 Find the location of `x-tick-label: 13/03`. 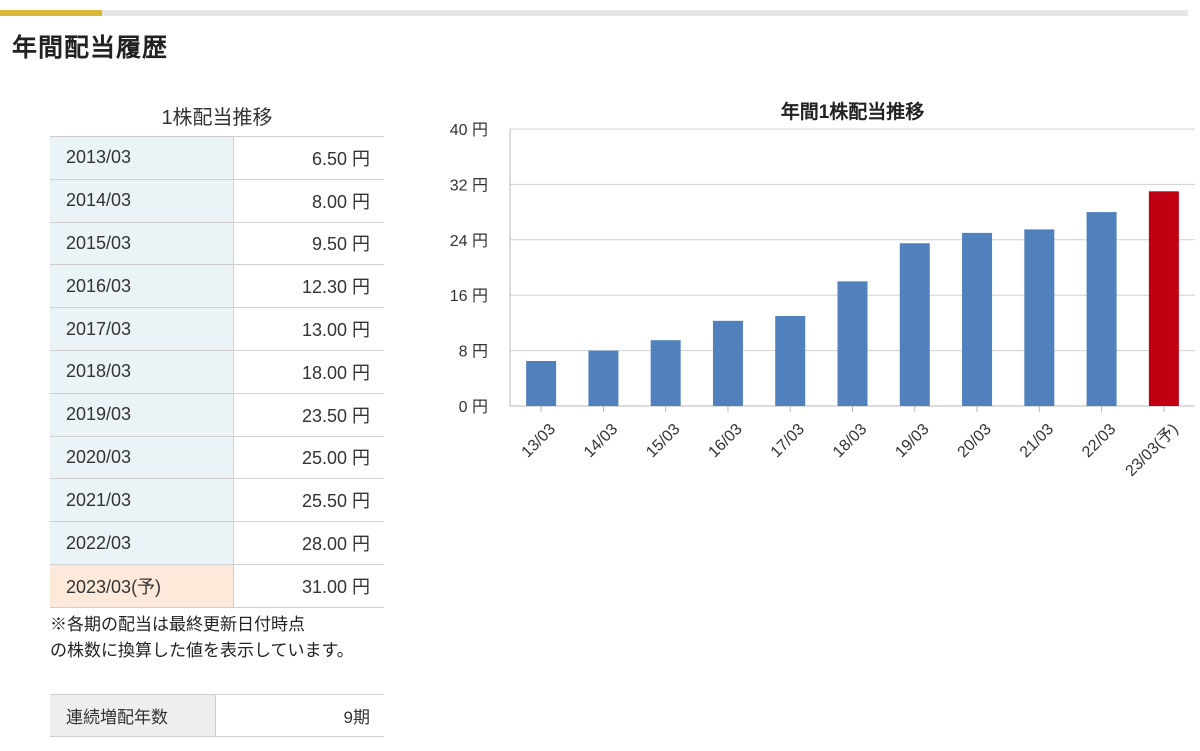

x-tick-label: 13/03 is located at coordinates (539, 441).